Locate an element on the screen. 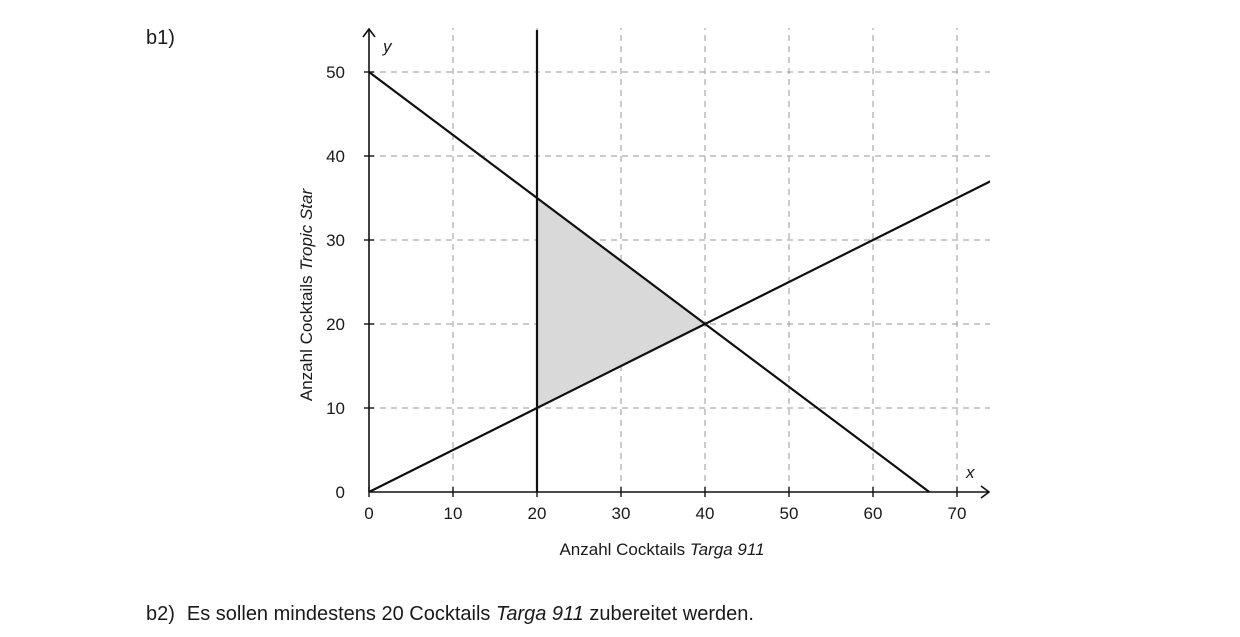 This screenshot has width=1240, height=637. b2-text-after: zubereitet werden. is located at coordinates (668, 614).